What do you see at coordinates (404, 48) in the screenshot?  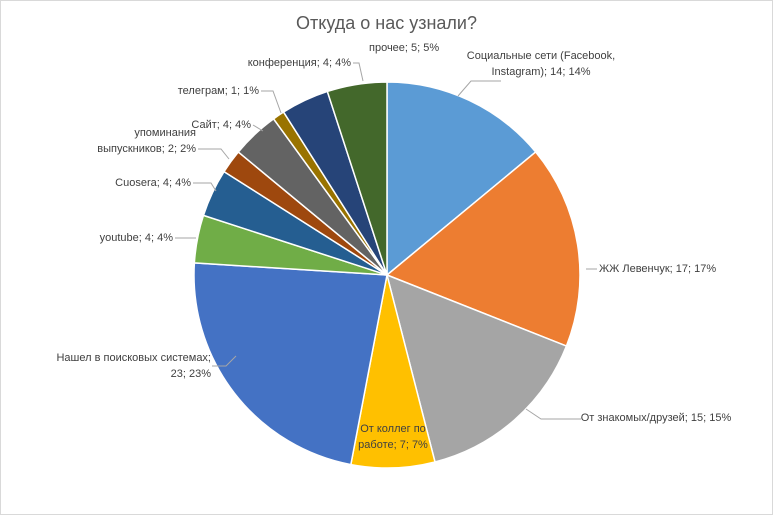 I see `data-label: прочее; 5; 5%` at bounding box center [404, 48].